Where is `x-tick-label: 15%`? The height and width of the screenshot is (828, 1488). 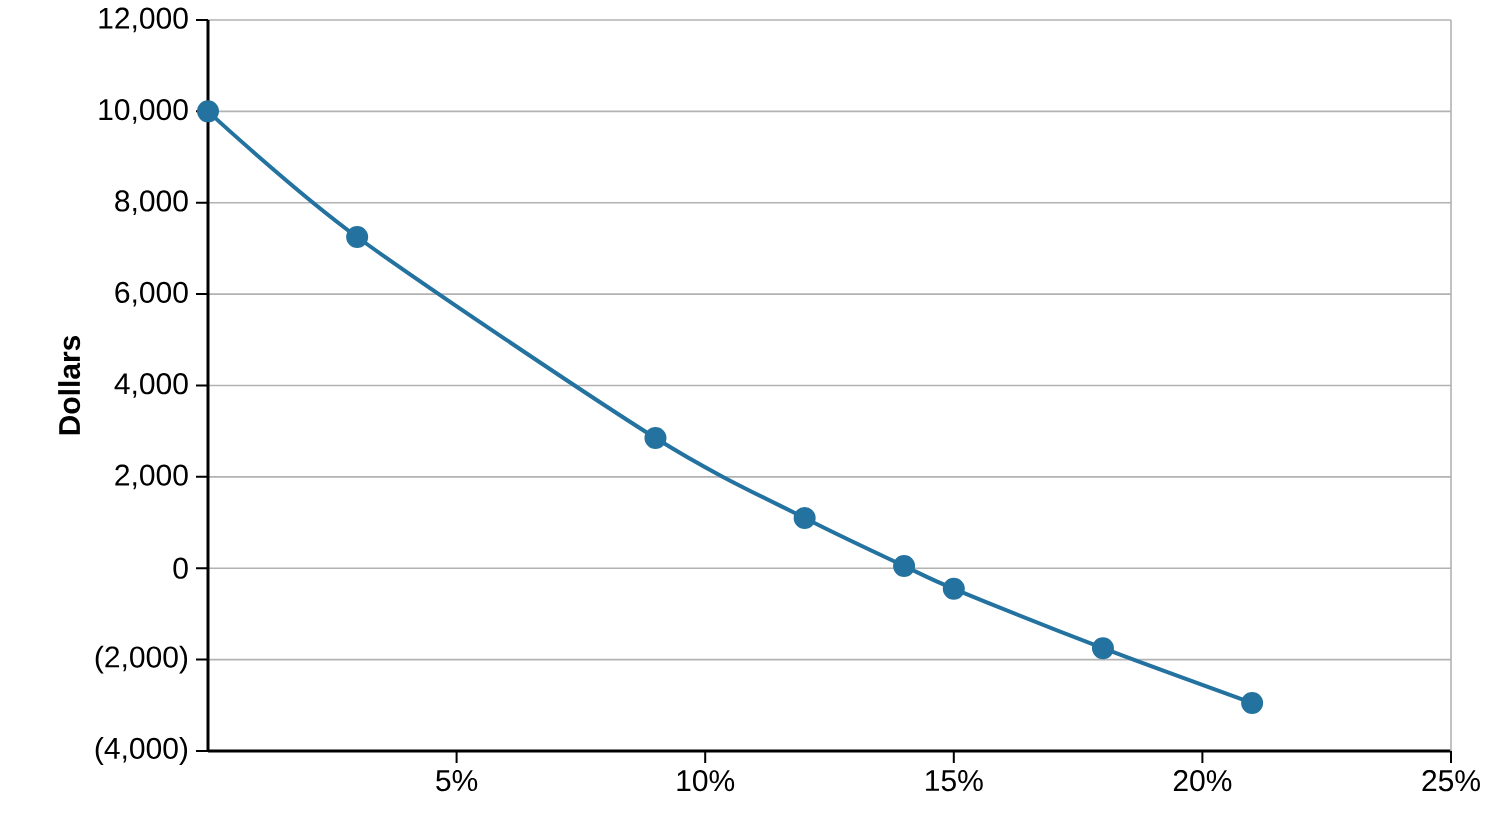 x-tick-label: 15% is located at coordinates (954, 781).